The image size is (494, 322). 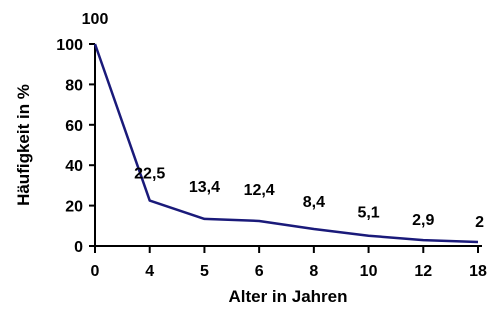 What do you see at coordinates (259, 190) in the screenshot?
I see `data-label: 12,4` at bounding box center [259, 190].